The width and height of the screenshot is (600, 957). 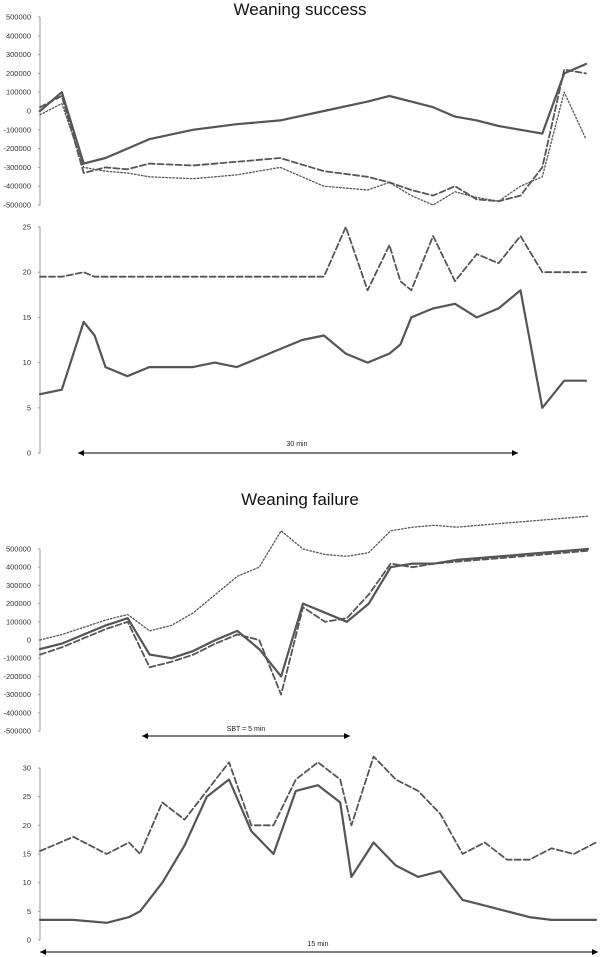 What do you see at coordinates (313, 349) in the screenshot?
I see `success-bottom-series-solid` at bounding box center [313, 349].